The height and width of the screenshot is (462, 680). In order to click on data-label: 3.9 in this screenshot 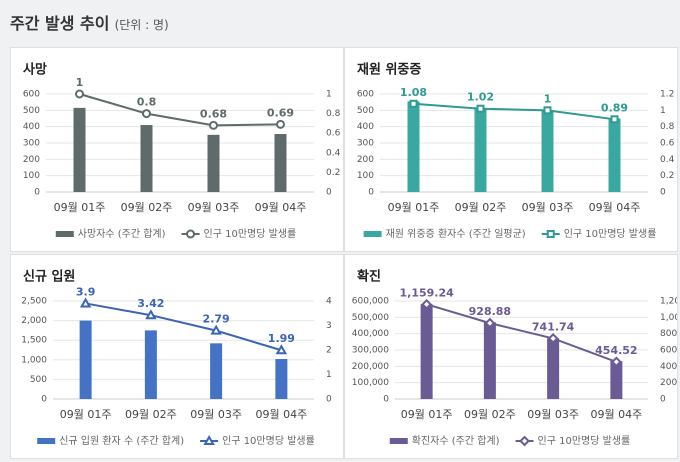, I will do `click(86, 291)`.